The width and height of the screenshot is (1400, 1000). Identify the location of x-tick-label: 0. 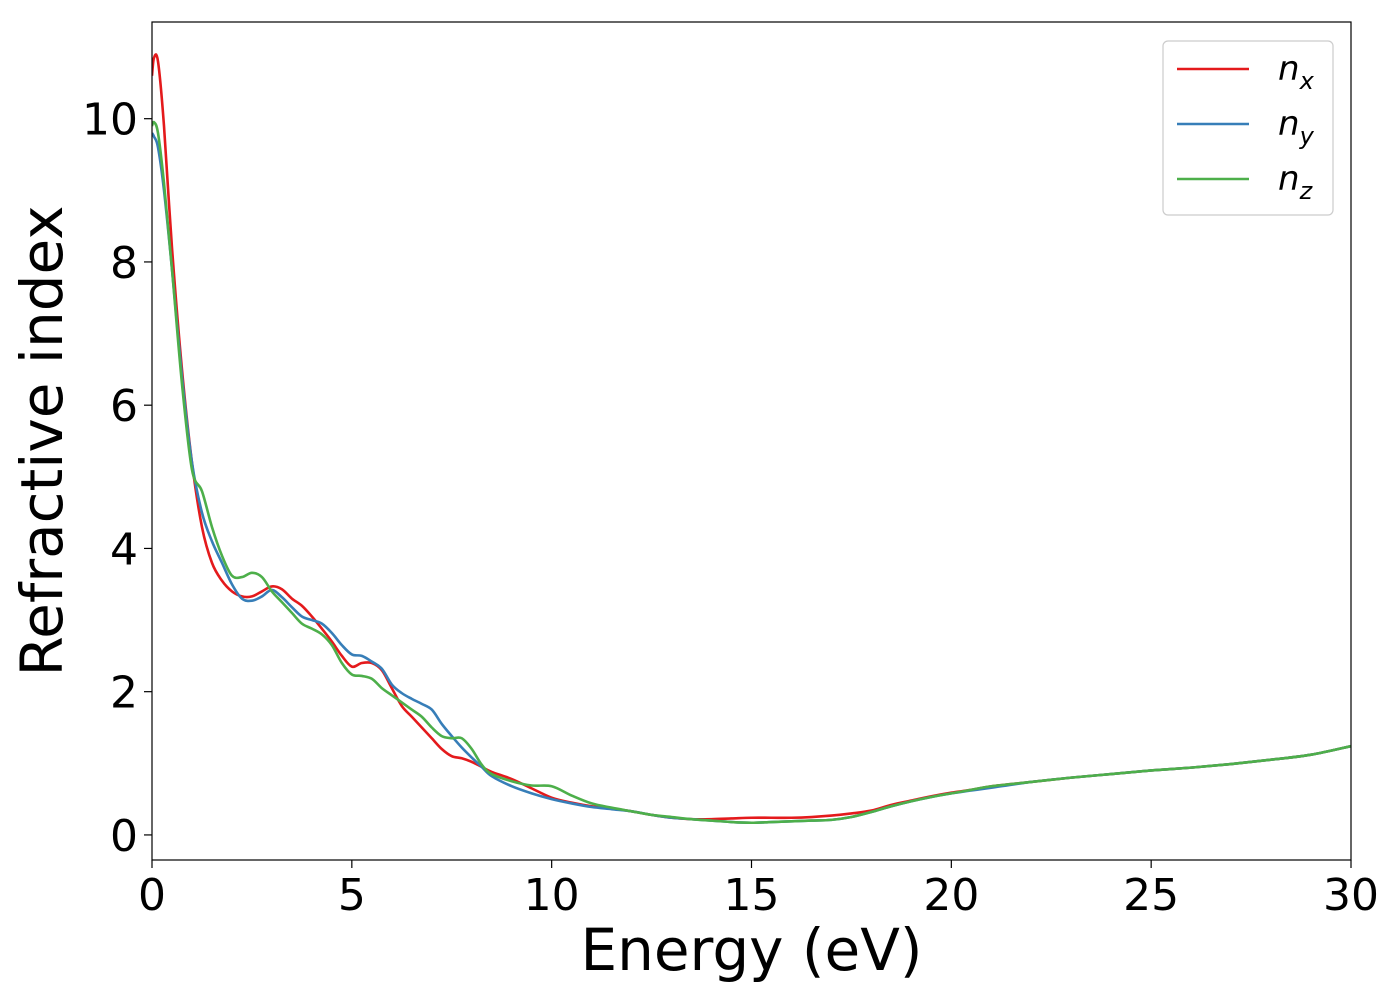
(152, 895).